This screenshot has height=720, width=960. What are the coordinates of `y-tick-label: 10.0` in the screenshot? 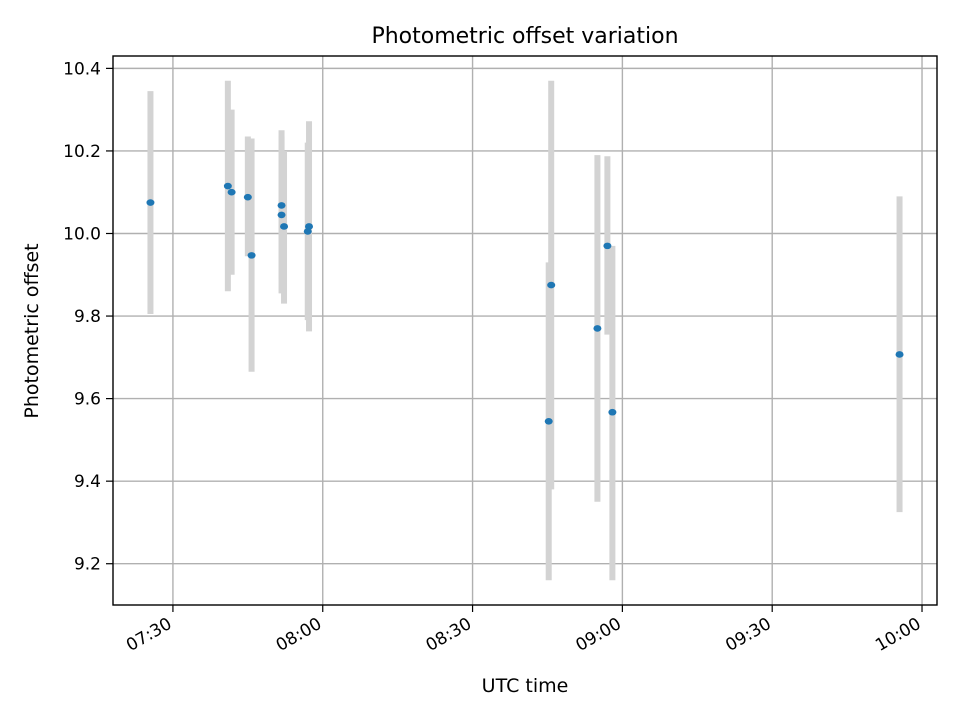 It's located at (82, 234).